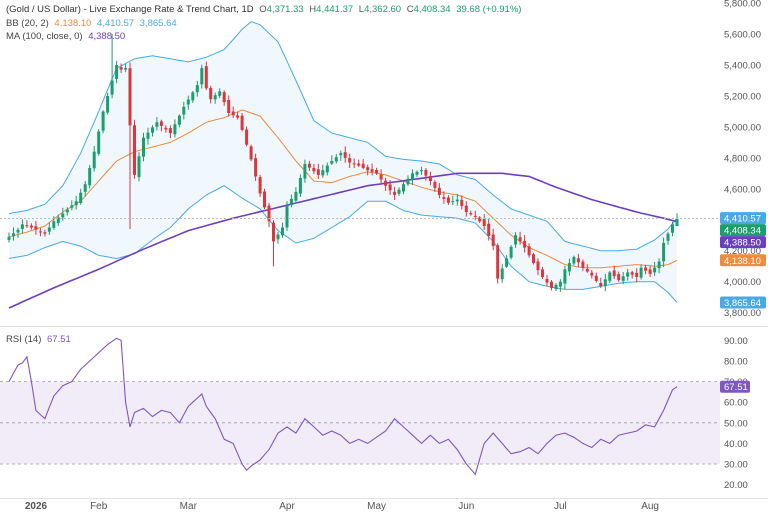 This screenshot has width=768, height=520. Describe the element at coordinates (383, 9) in the screenshot. I see `low-value: 4,362.60` at that location.